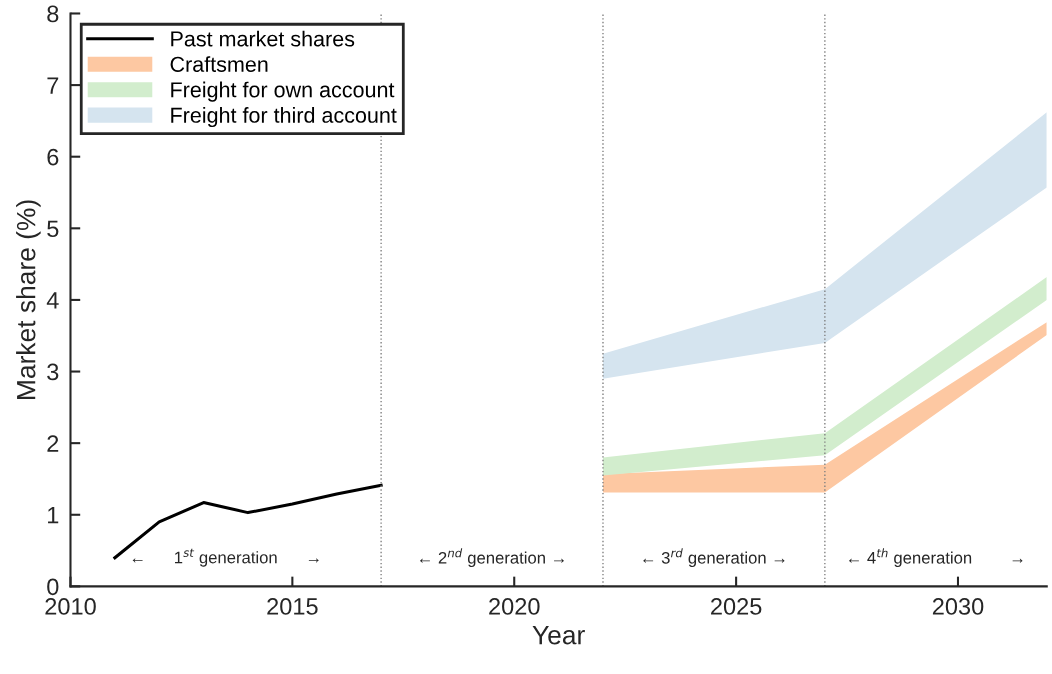 Image resolution: width=1052 pixels, height=674 pixels. What do you see at coordinates (53, 515) in the screenshot?
I see `y-tick-label: 1` at bounding box center [53, 515].